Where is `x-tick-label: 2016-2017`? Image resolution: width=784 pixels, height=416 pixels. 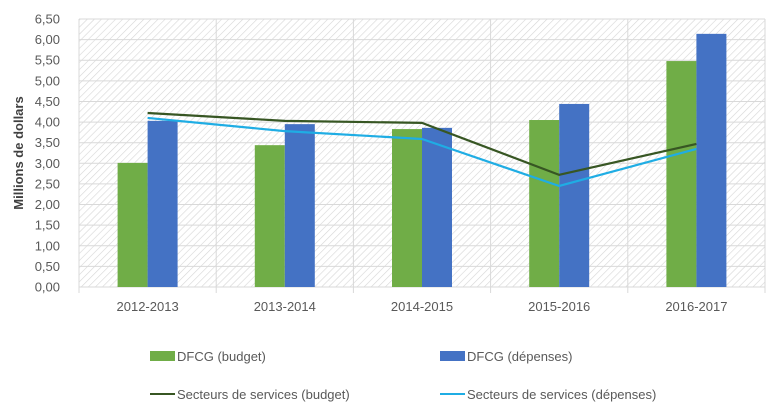 x-tick-label: 2016-2017 is located at coordinates (696, 306).